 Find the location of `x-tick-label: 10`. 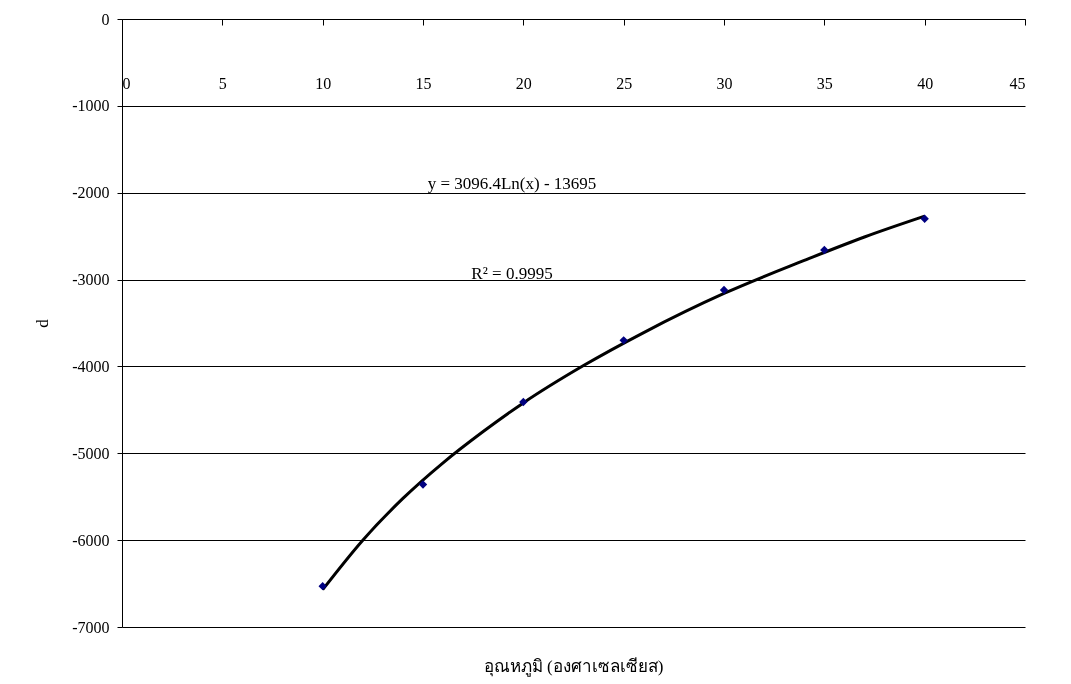

x-tick-label: 10 is located at coordinates (323, 83).